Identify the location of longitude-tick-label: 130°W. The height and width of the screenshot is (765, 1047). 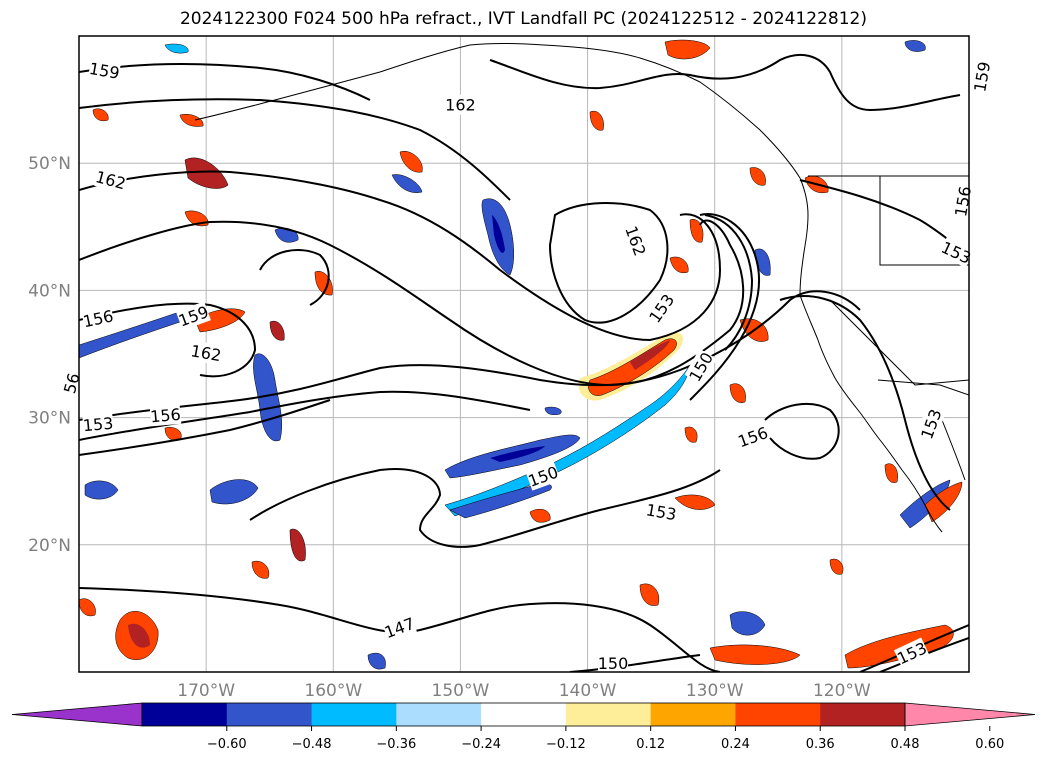
(715, 691).